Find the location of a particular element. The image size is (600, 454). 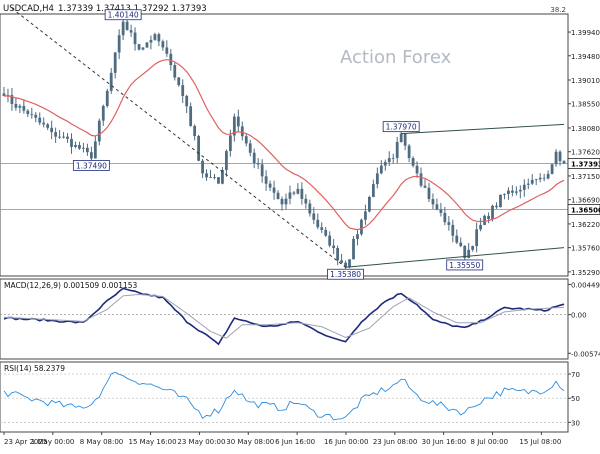

x-tick-label: 6 Jun 16:00 is located at coordinates (295, 442).